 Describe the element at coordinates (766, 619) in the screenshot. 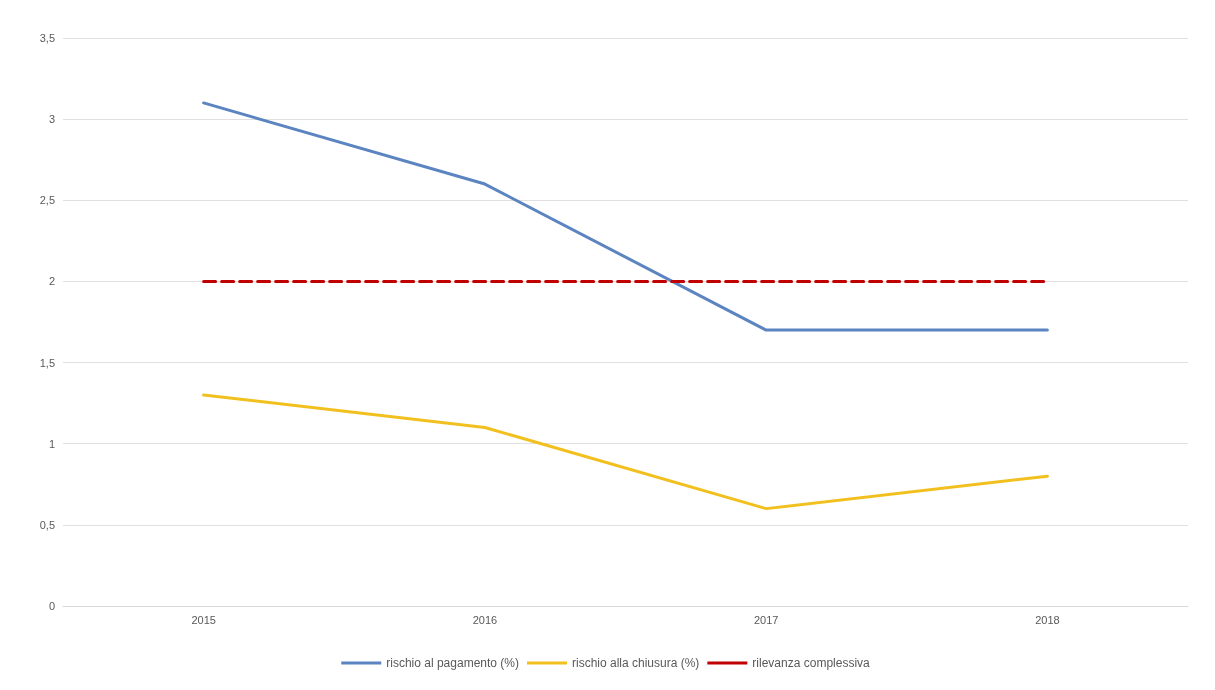

I see `x-tick-label: 2017` at that location.